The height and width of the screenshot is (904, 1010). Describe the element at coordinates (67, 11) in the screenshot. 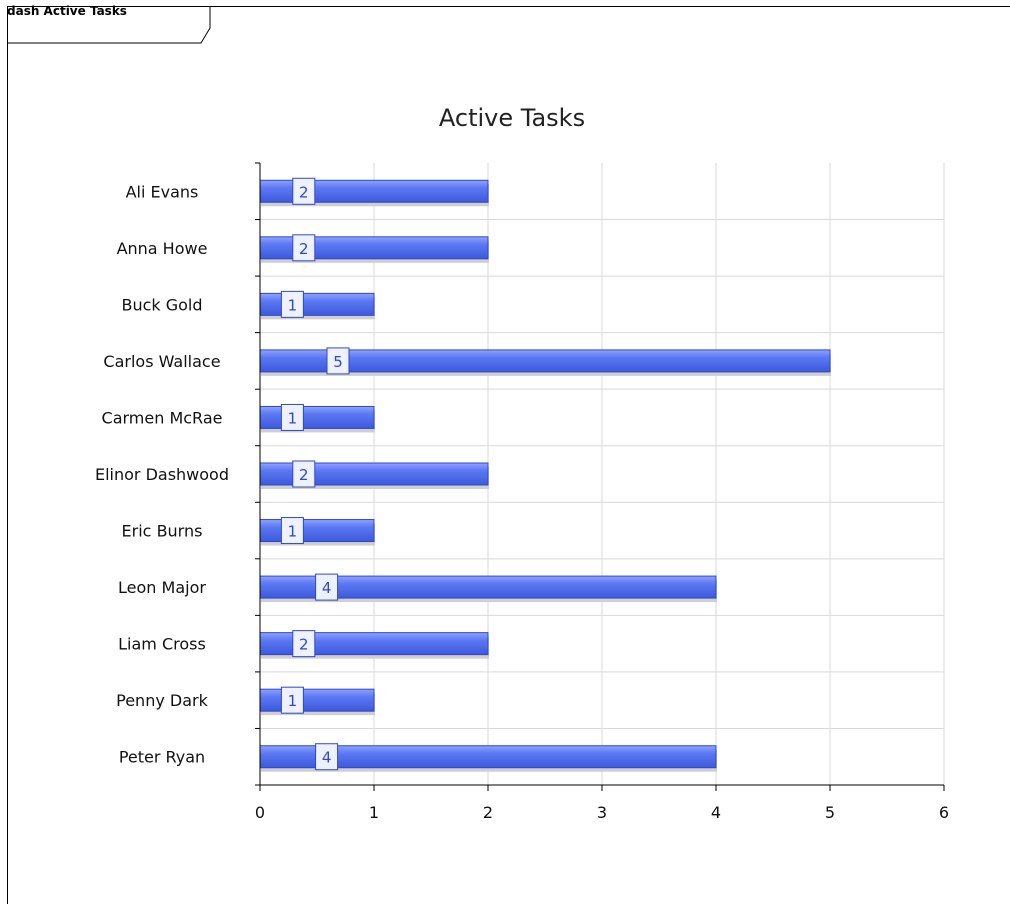

I see `frame-title: dash Active Tasks` at that location.